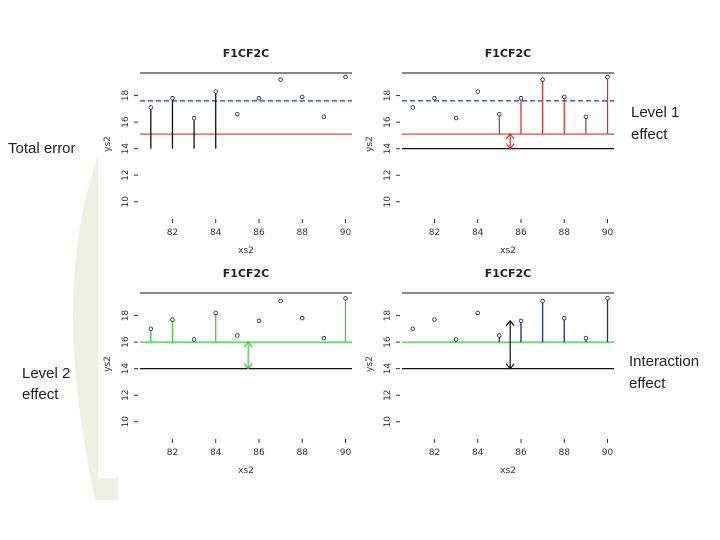 The height and width of the screenshot is (540, 720). What do you see at coordinates (655, 112) in the screenshot?
I see `slide-label: Level 1` at bounding box center [655, 112].